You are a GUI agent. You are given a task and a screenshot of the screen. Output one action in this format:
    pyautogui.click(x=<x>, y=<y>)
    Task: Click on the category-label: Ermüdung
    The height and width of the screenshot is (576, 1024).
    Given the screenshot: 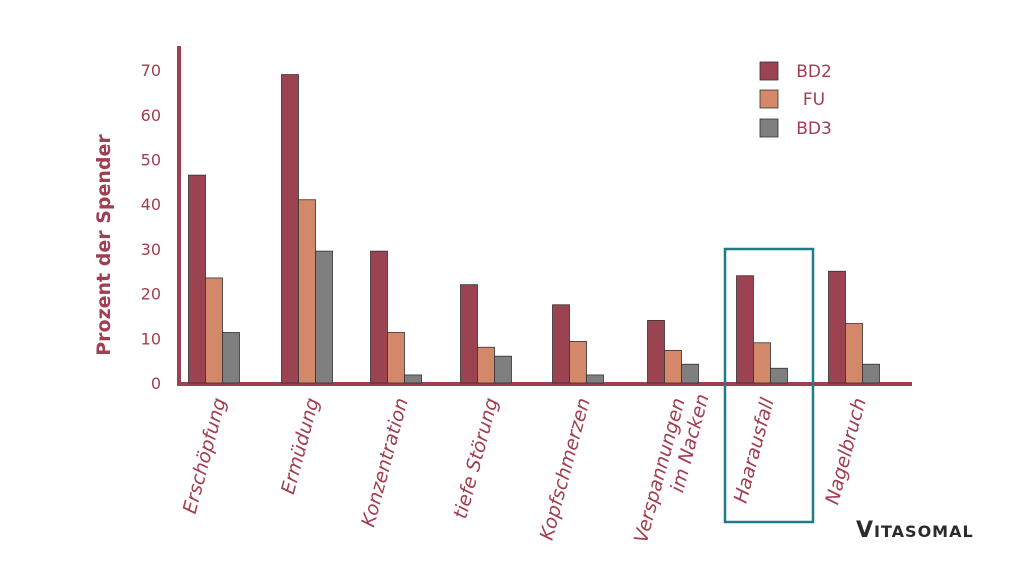 What is the action you would take?
    pyautogui.click(x=300, y=446)
    